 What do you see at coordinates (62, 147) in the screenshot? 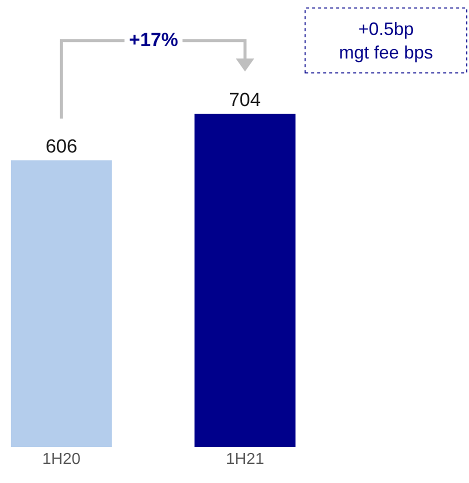
I see `data-label: 606` at bounding box center [62, 147].